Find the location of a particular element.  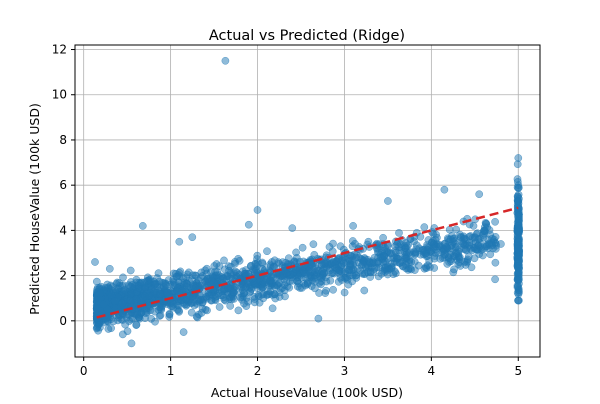

x-tick-label: 0 is located at coordinates (84, 371).